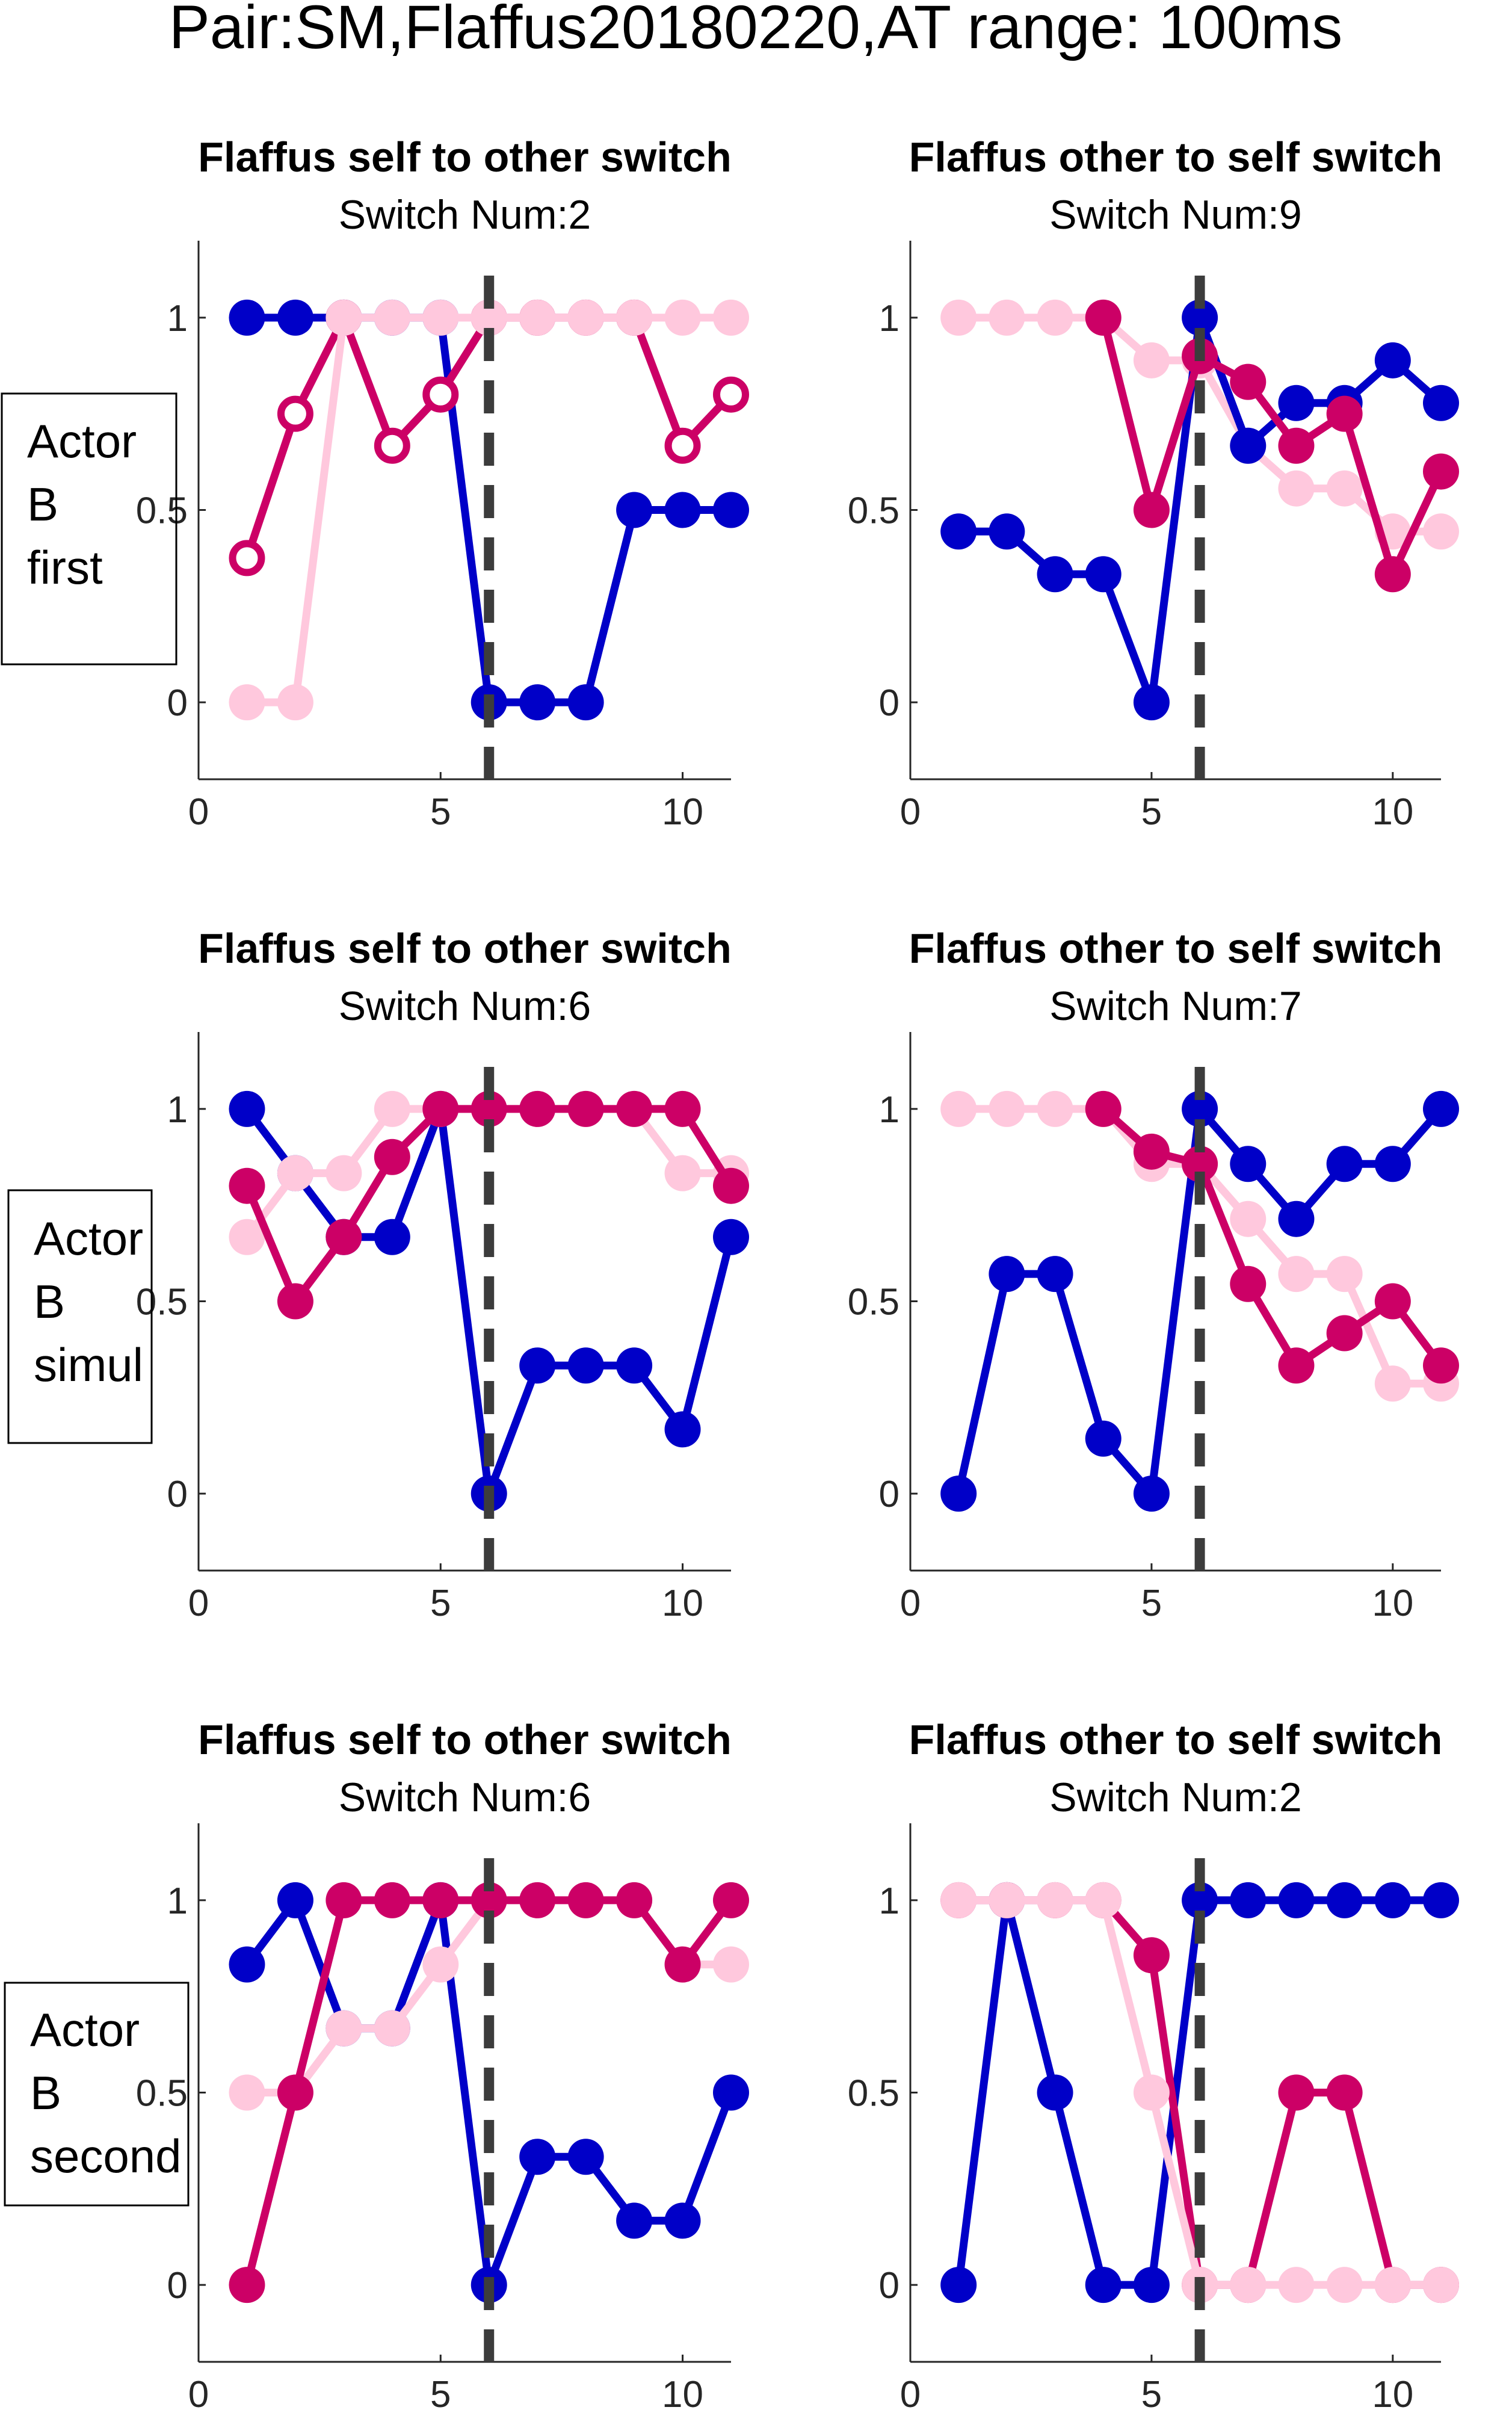 This screenshot has width=1512, height=2413. What do you see at coordinates (489, 510) in the screenshot?
I see `series-pink` at bounding box center [489, 510].